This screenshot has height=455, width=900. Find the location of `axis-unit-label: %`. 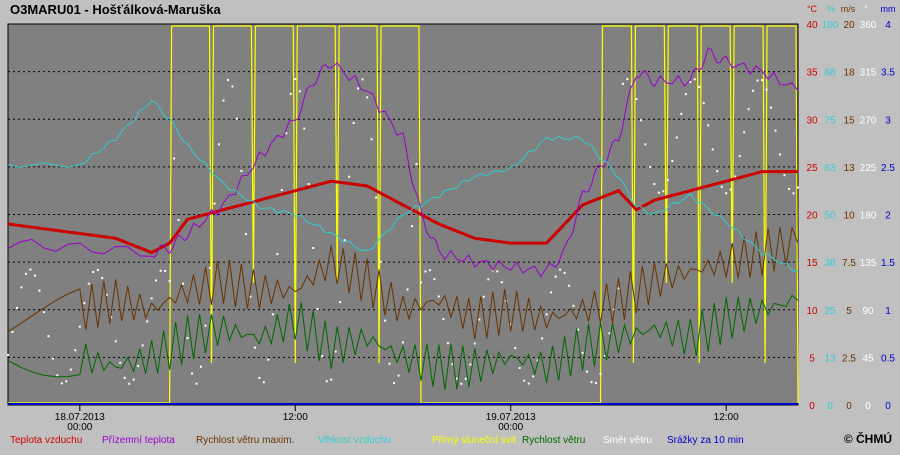

axis-unit-label: % is located at coordinates (831, 9).